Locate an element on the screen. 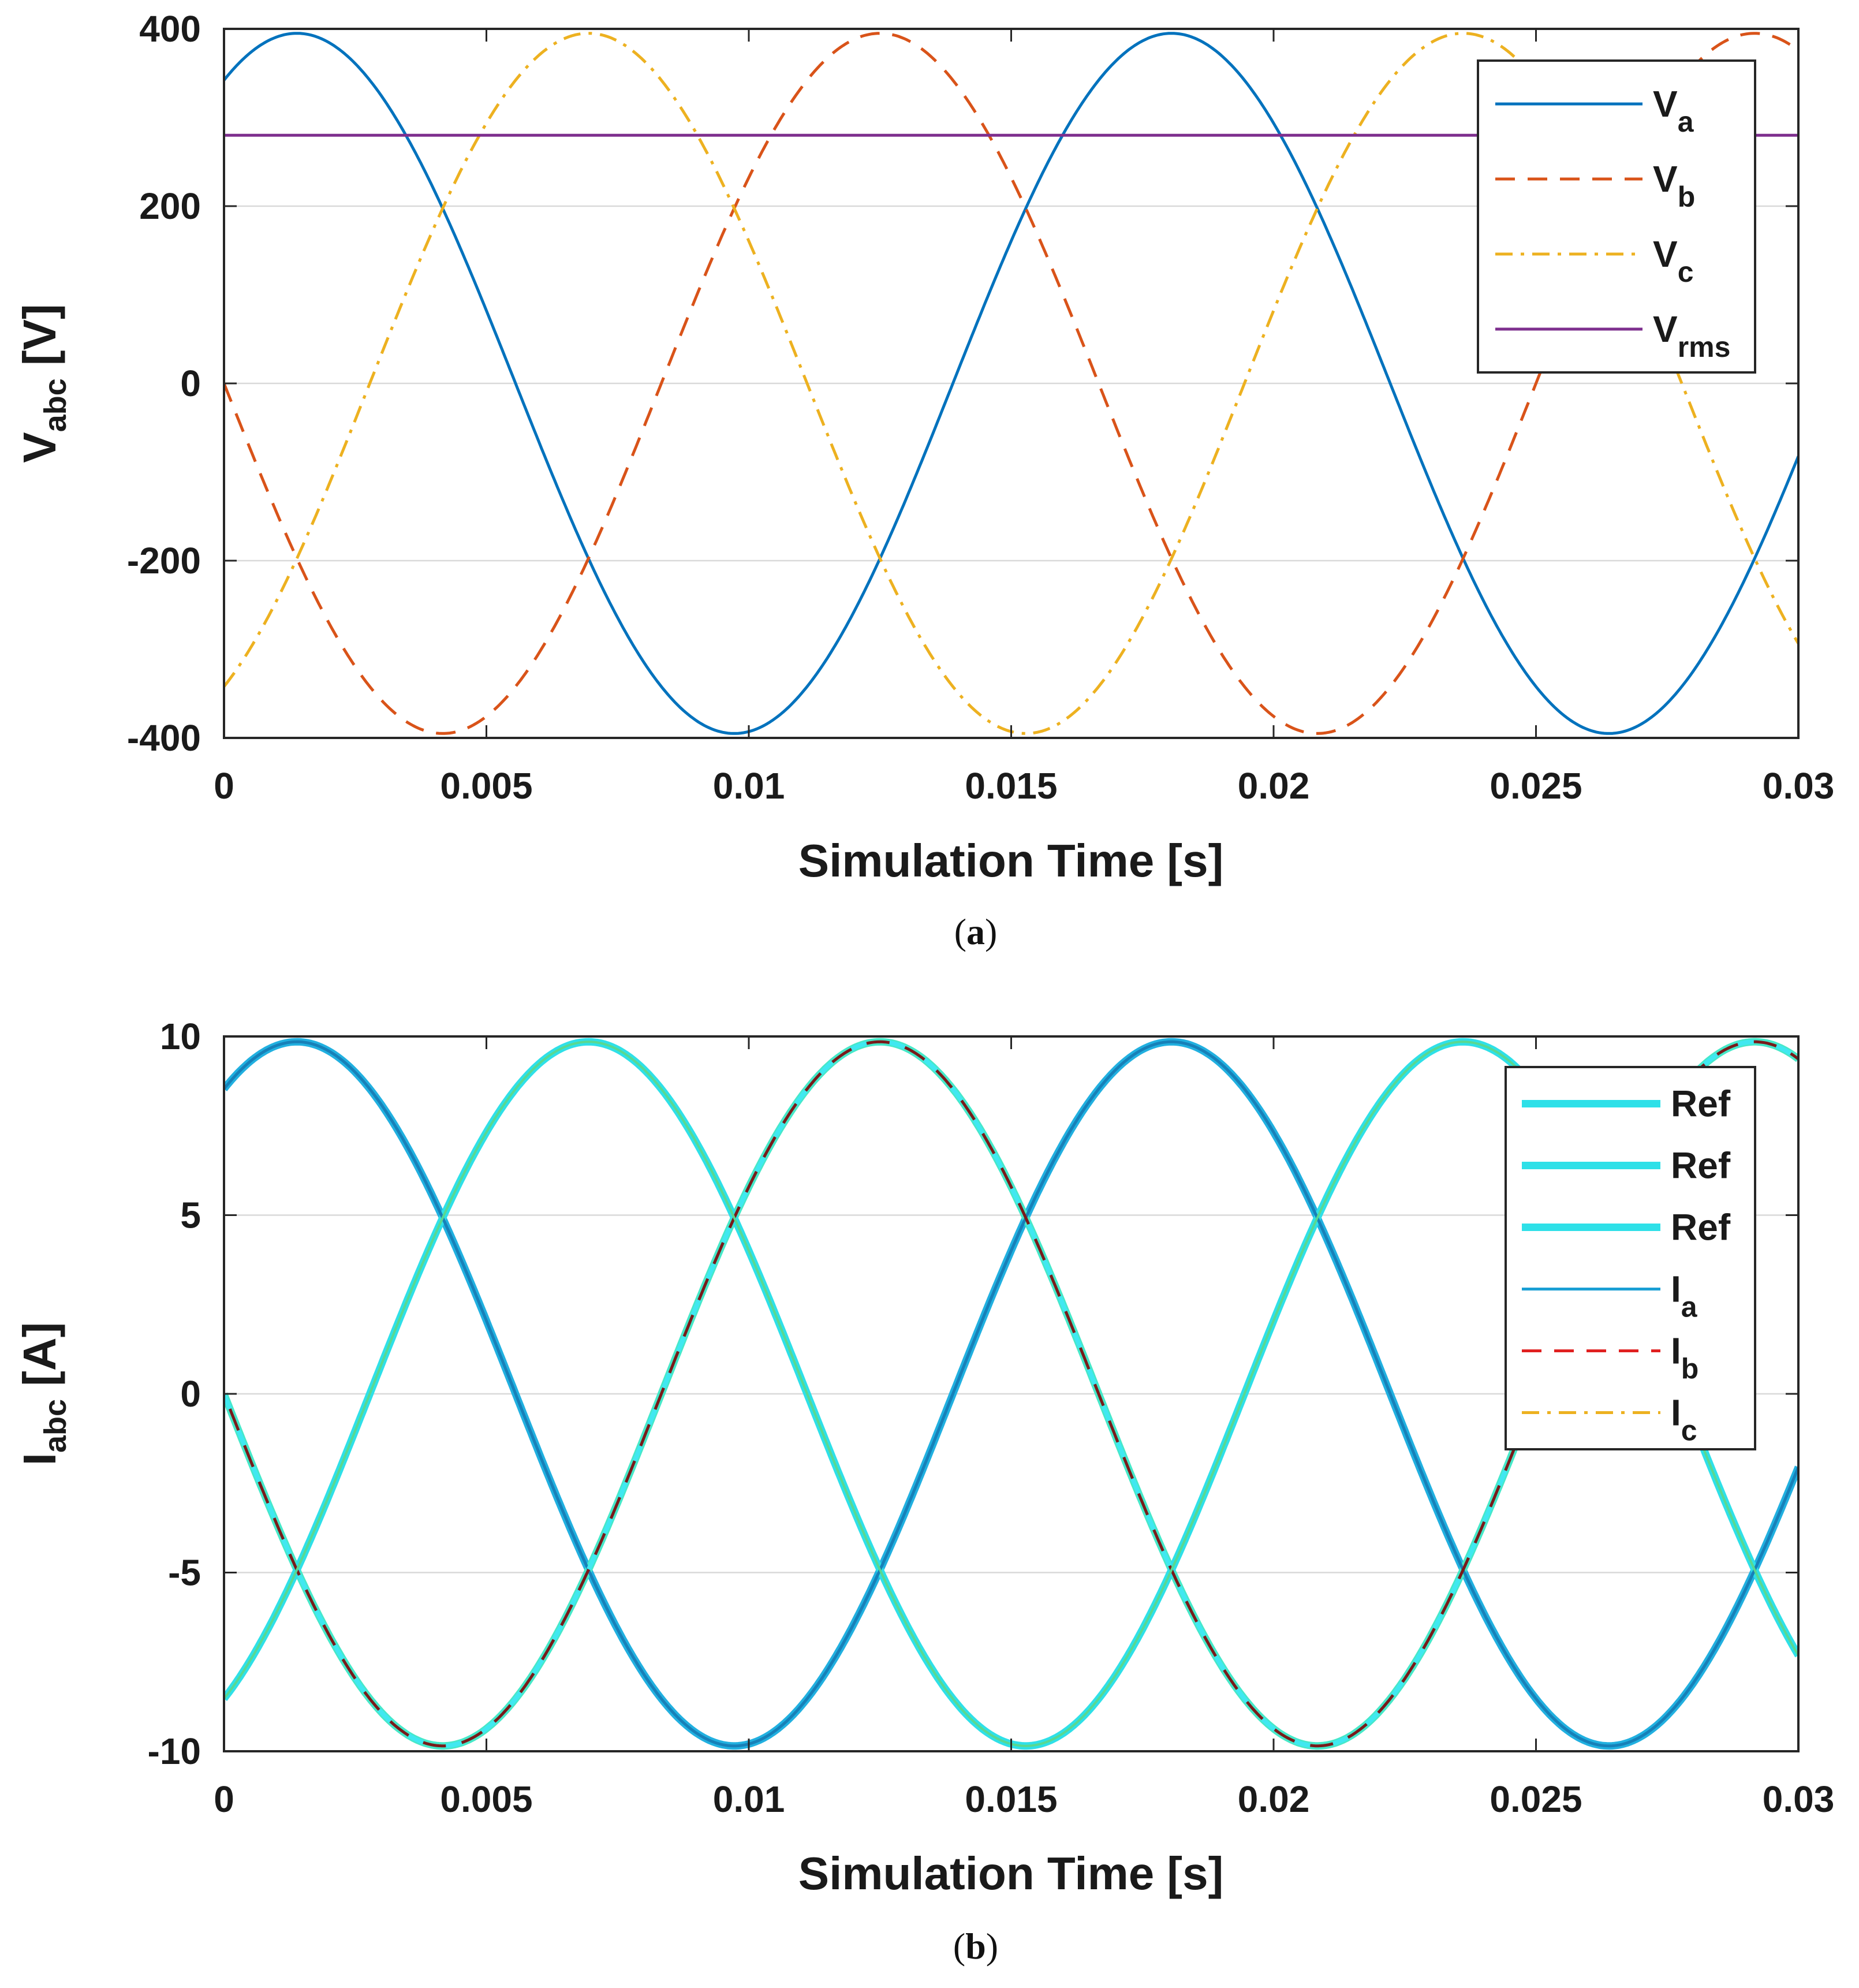  panel-caption-b: (b) is located at coordinates (976, 1947).